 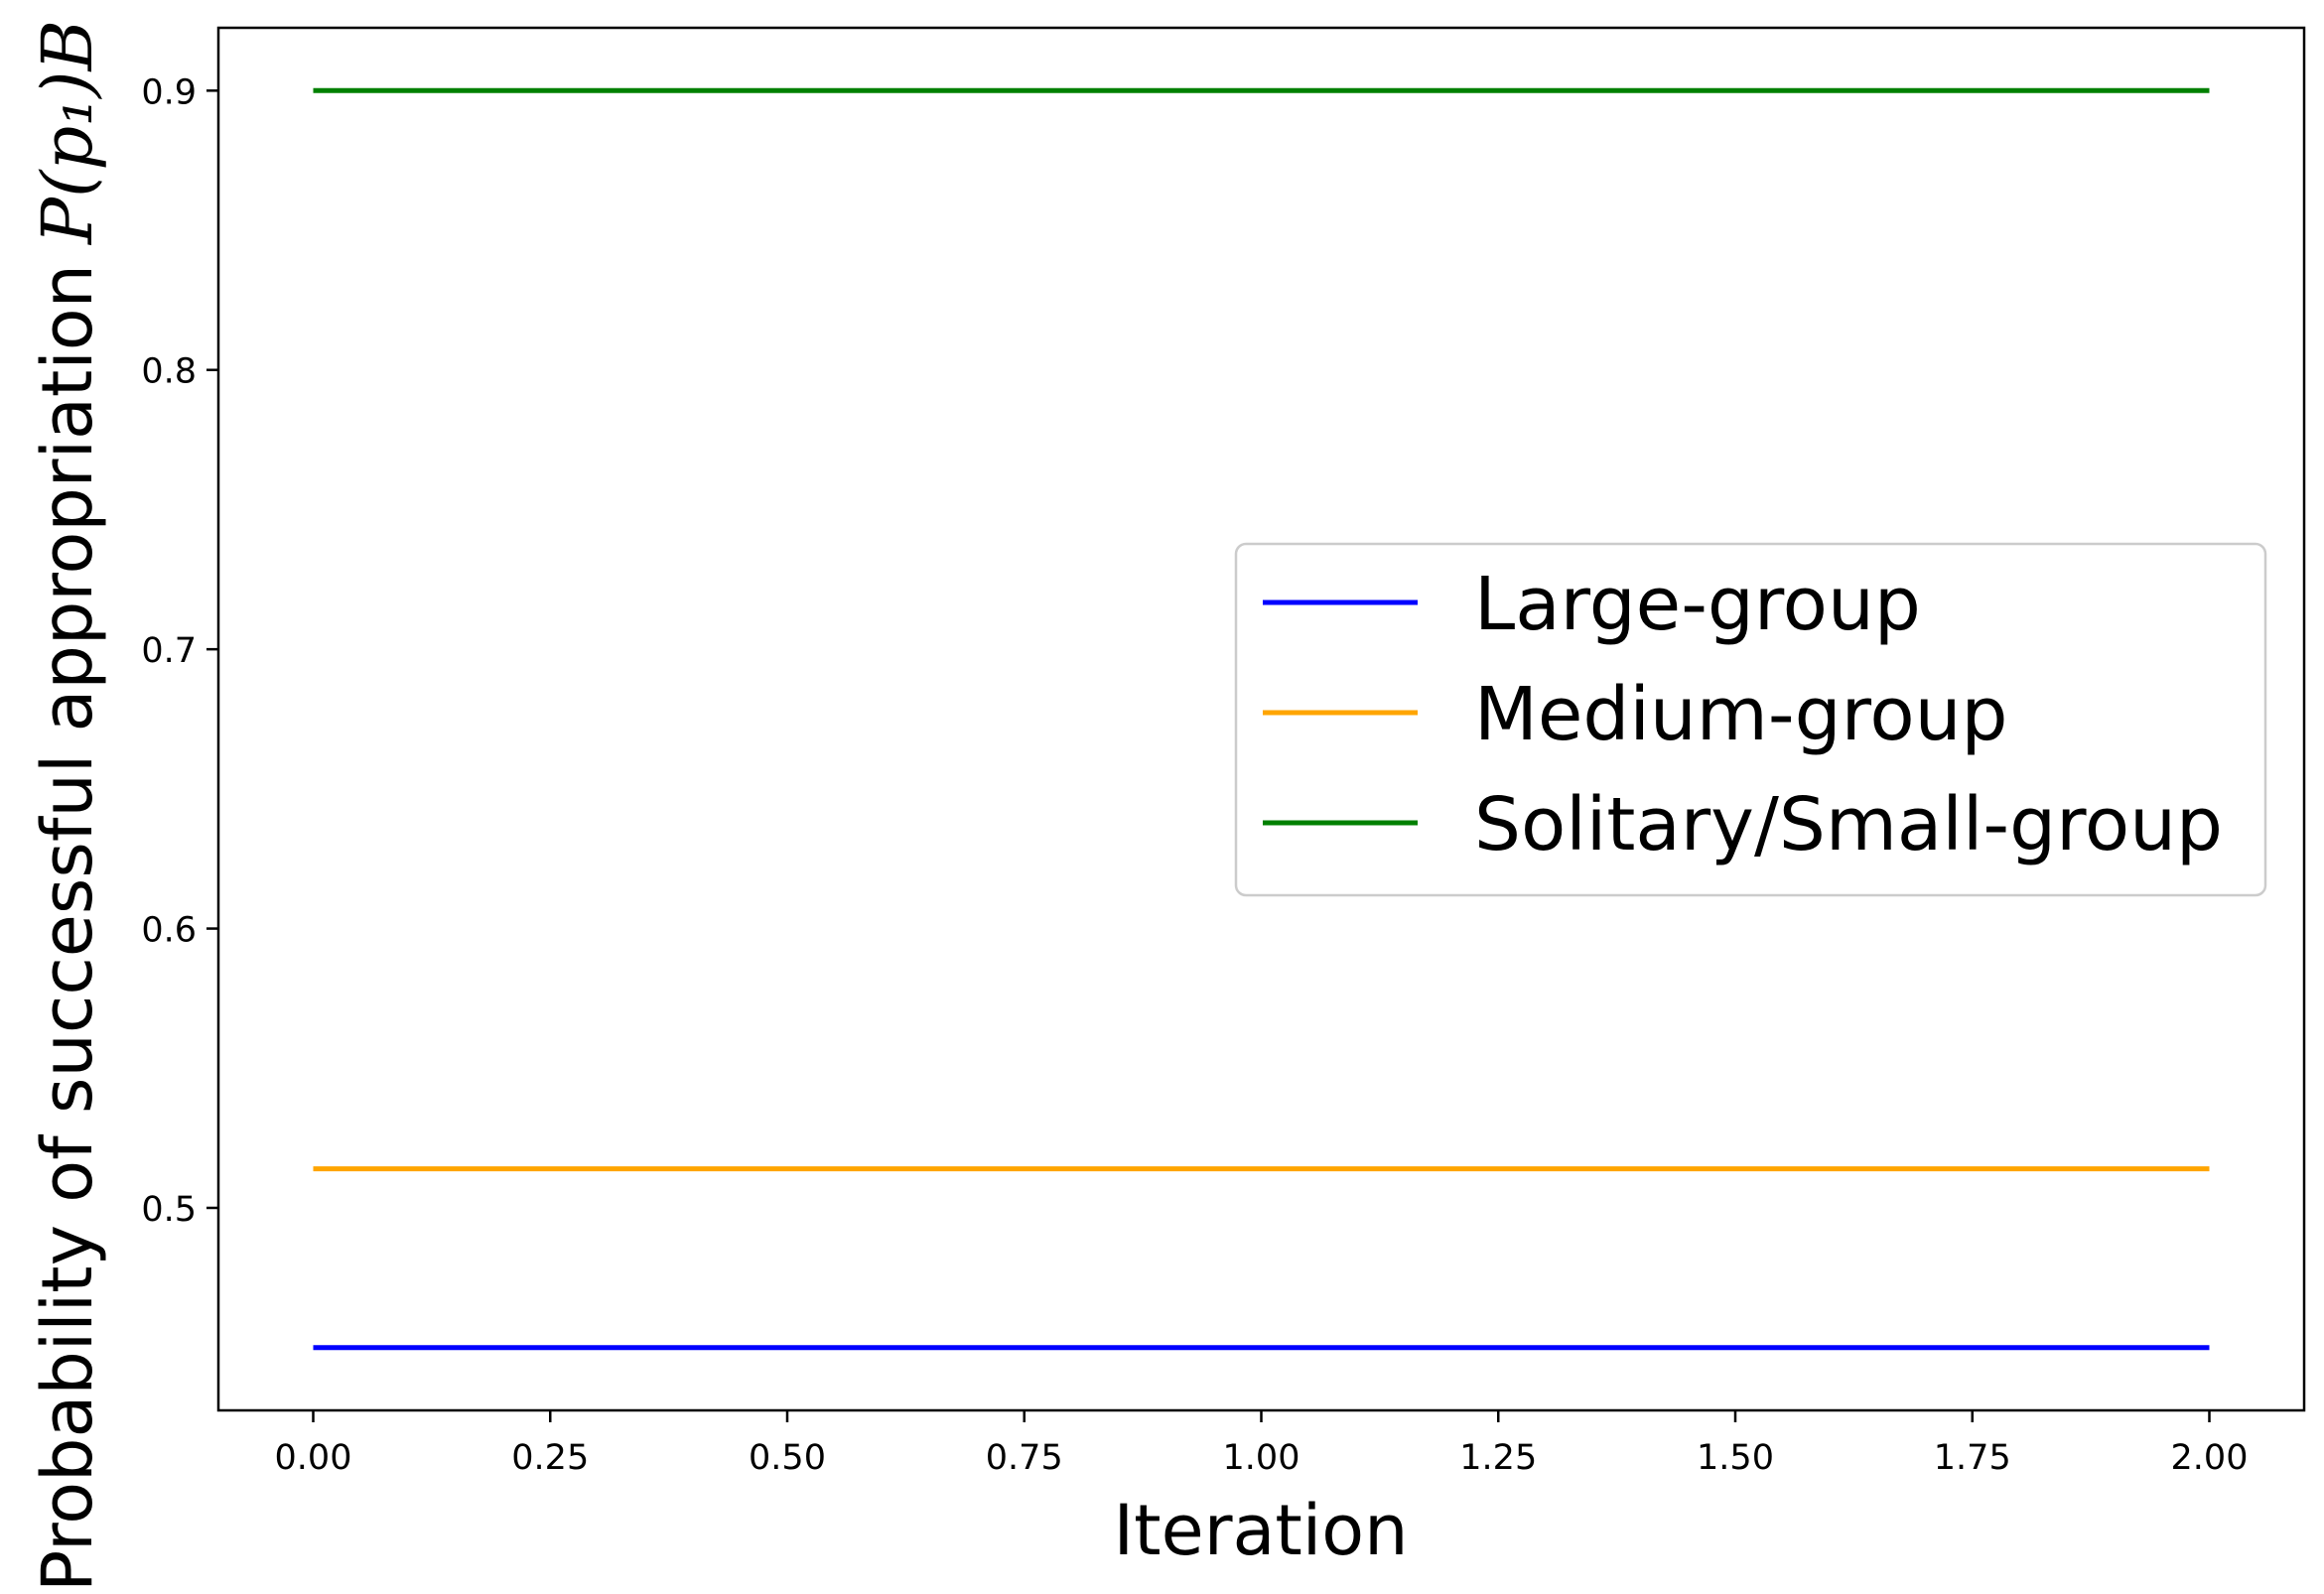 I want to click on x-axis-ticks: 0.00 0.25 0.50 0.75 1.00 1.25 1.50 1.75 2.00, so click(x=1262, y=1444).